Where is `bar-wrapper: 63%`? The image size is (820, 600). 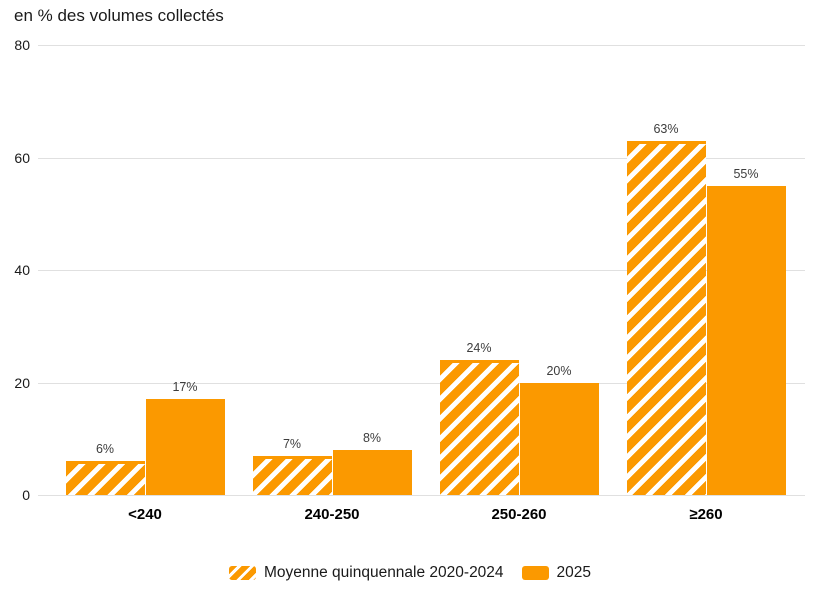 bar-wrapper: 63% is located at coordinates (666, 308).